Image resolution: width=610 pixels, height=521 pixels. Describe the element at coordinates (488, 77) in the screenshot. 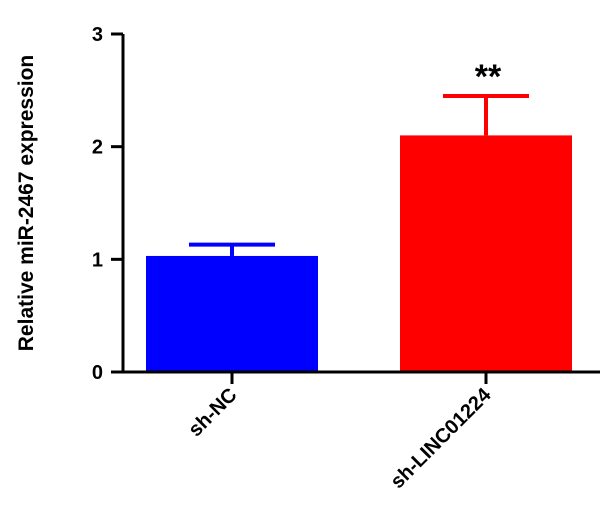

I see `significance-annotation: **` at that location.